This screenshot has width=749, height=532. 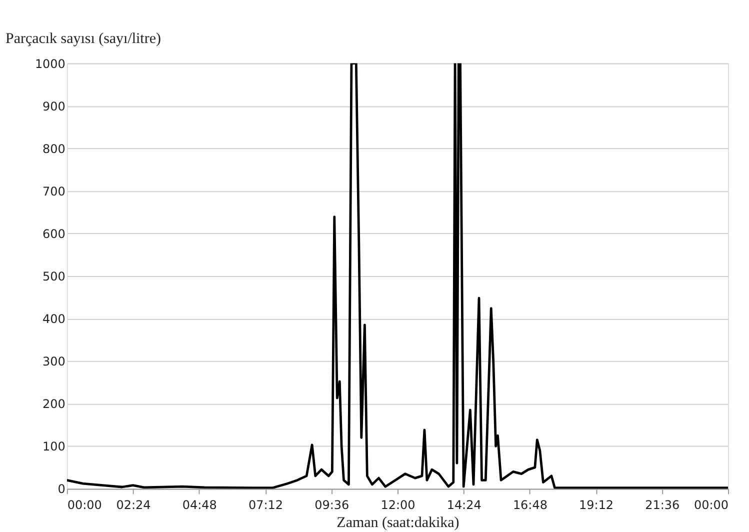 I want to click on x-tick-label: 21:36, so click(x=662, y=505).